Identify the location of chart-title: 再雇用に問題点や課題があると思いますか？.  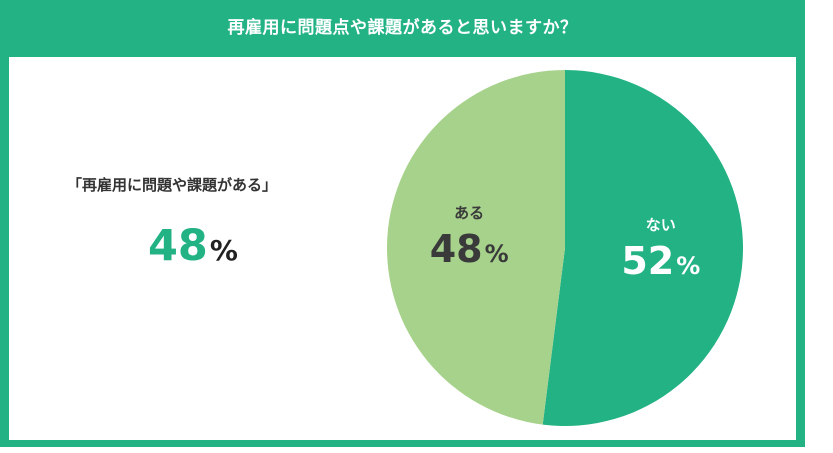
(402, 28).